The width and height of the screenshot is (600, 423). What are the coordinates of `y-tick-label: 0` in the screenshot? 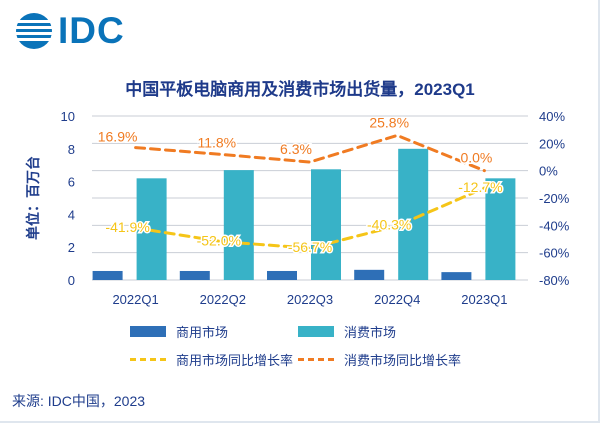 It's located at (71, 280).